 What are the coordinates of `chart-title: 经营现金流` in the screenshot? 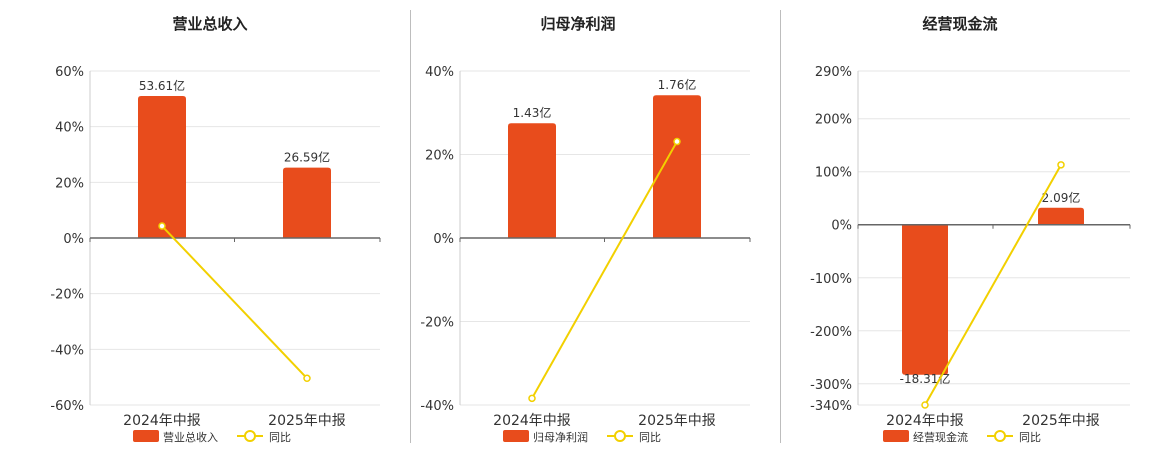 It's located at (959, 24).